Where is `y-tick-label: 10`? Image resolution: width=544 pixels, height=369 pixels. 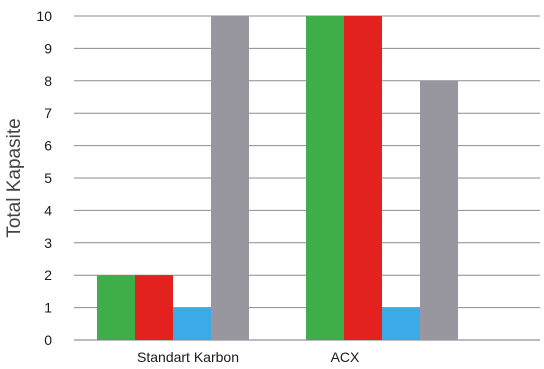 y-tick-label: 10 is located at coordinates (44, 16).